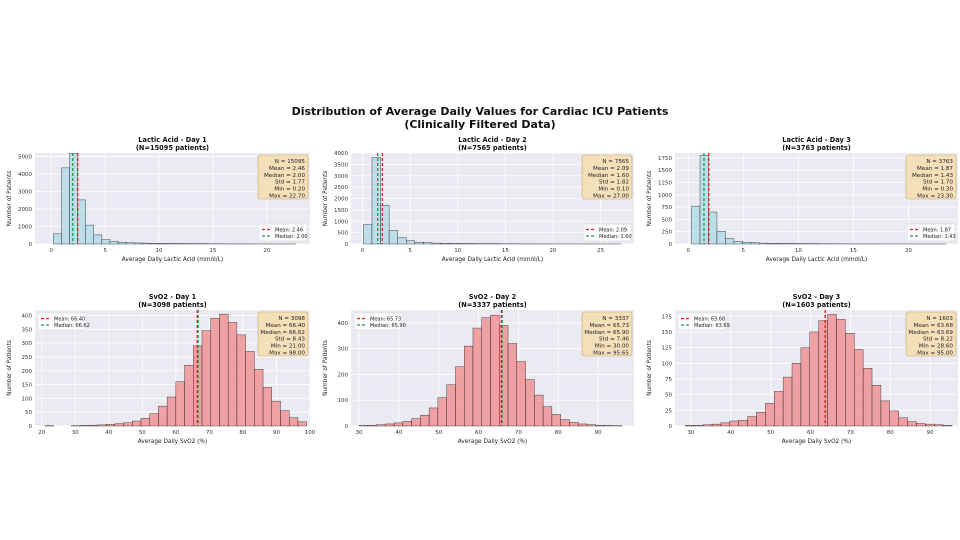 The width and height of the screenshot is (960, 540). I want to click on x-tick-label: 60, so click(478, 433).